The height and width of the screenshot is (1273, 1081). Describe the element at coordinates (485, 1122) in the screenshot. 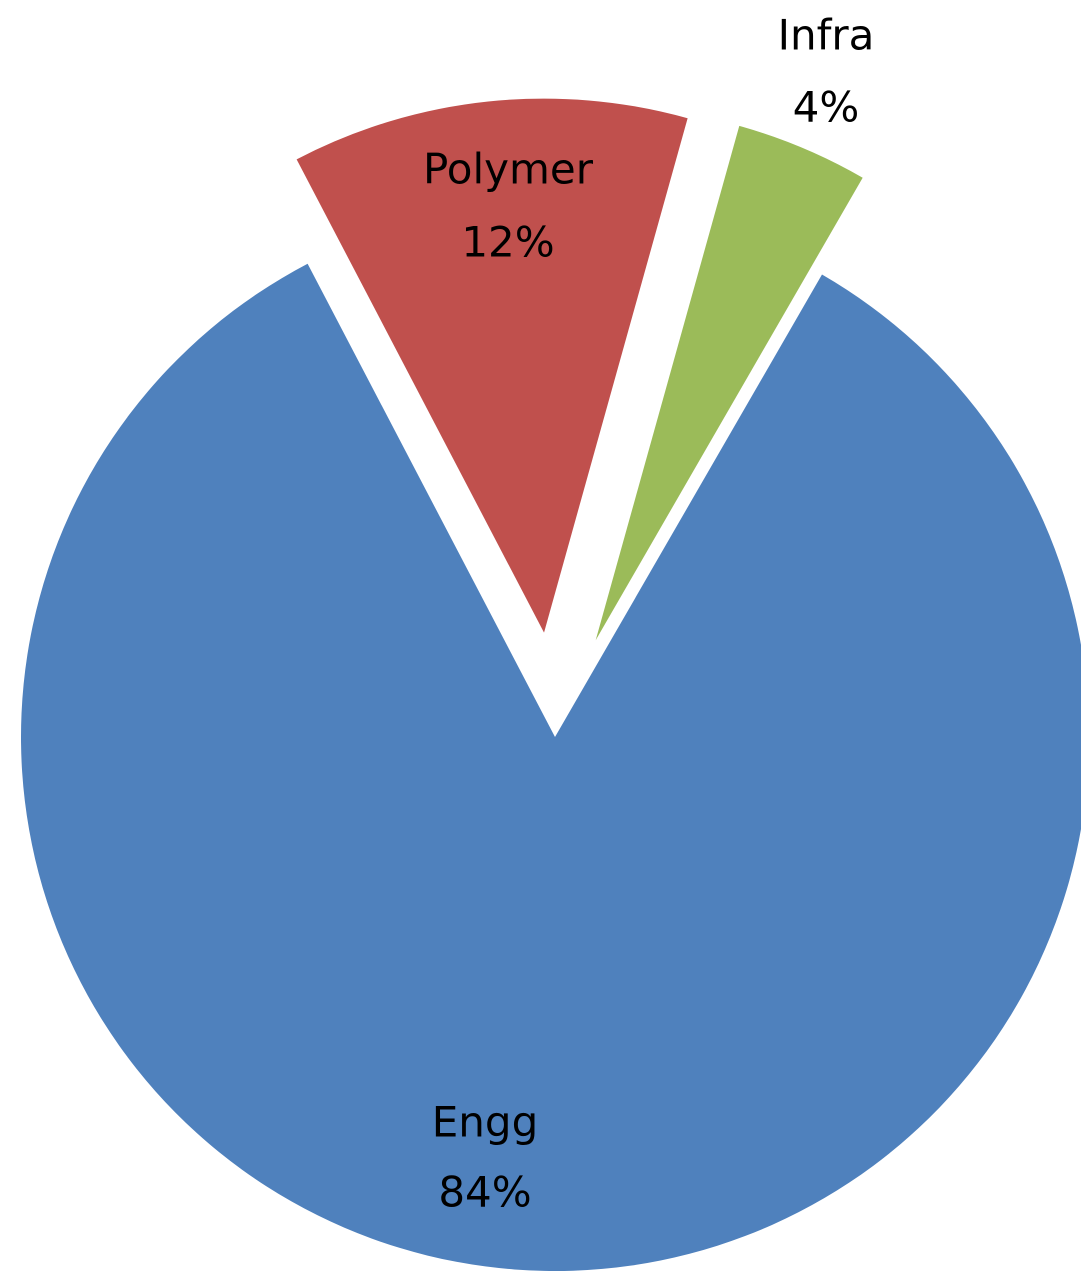

I see `slice-category-label: Engg` at that location.